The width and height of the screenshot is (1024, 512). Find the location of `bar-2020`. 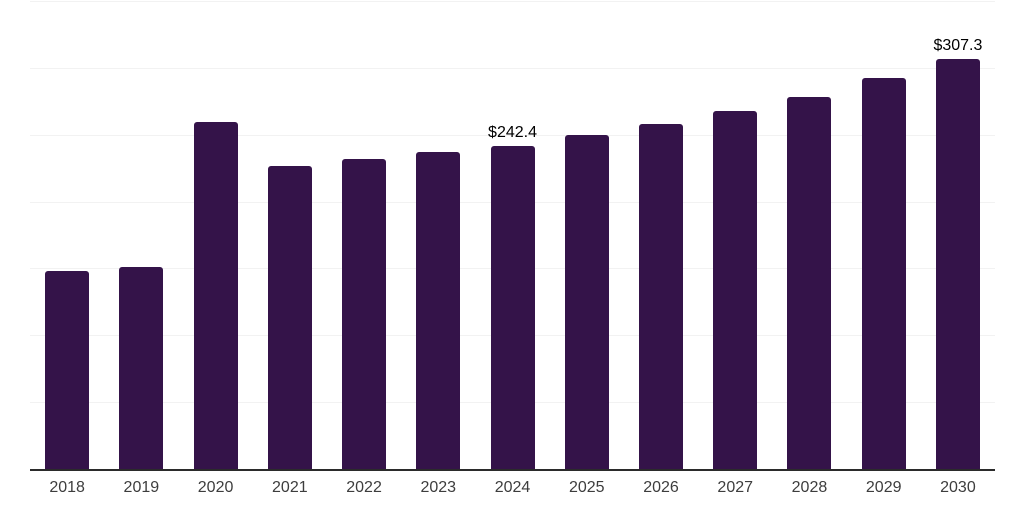

bar-2020 is located at coordinates (215, 296).